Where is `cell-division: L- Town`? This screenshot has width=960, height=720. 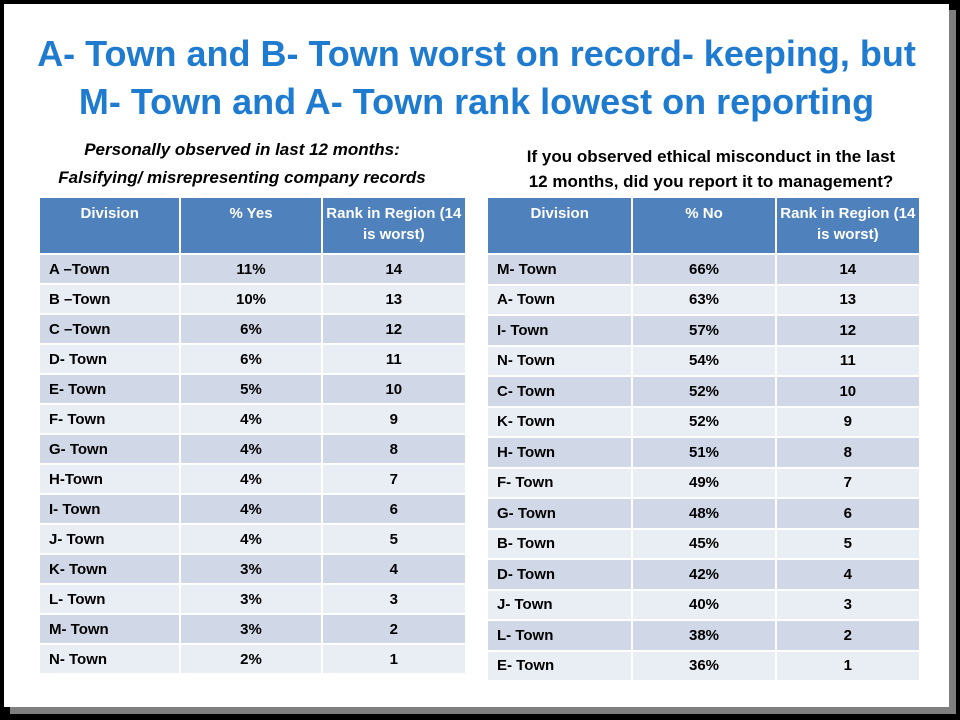 cell-division: L- Town is located at coordinates (559, 635).